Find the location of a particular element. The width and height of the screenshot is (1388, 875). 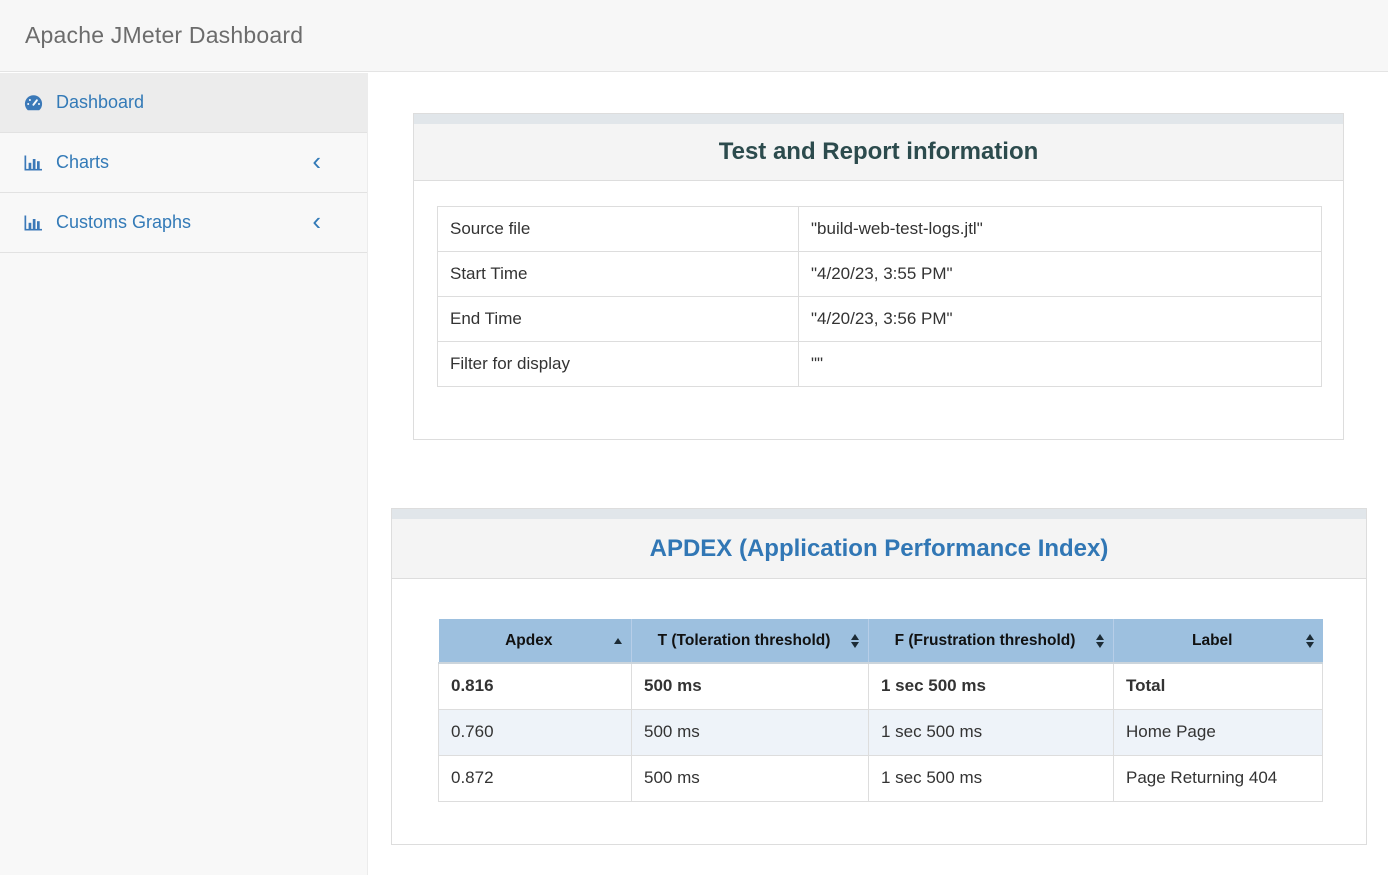

column-header-f-frustration-threshold: F (Frustration threshold) is located at coordinates (991, 641).